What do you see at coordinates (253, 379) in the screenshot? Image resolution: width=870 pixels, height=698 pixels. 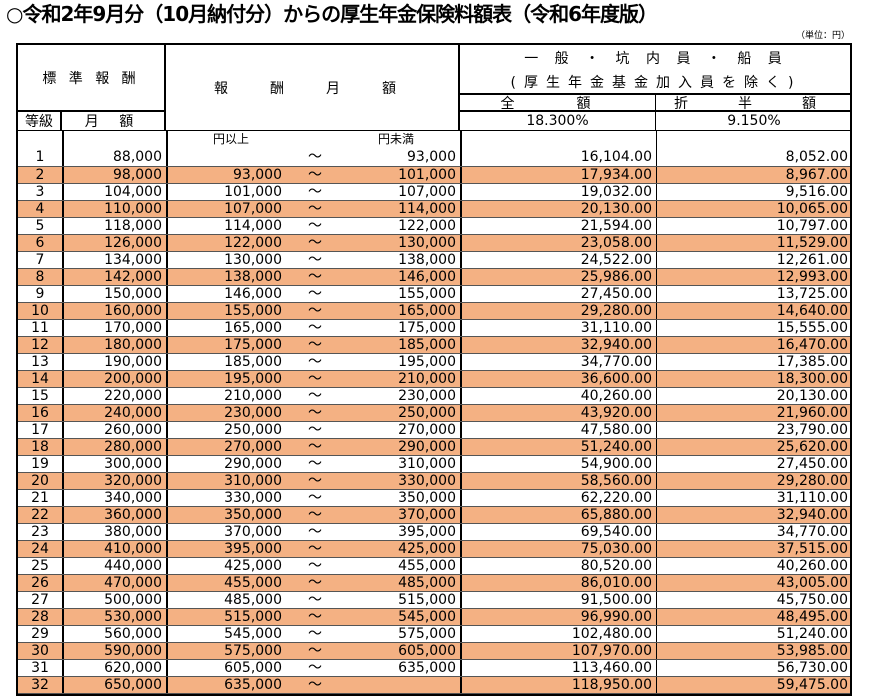 I see `range-lower: 195,000` at bounding box center [253, 379].